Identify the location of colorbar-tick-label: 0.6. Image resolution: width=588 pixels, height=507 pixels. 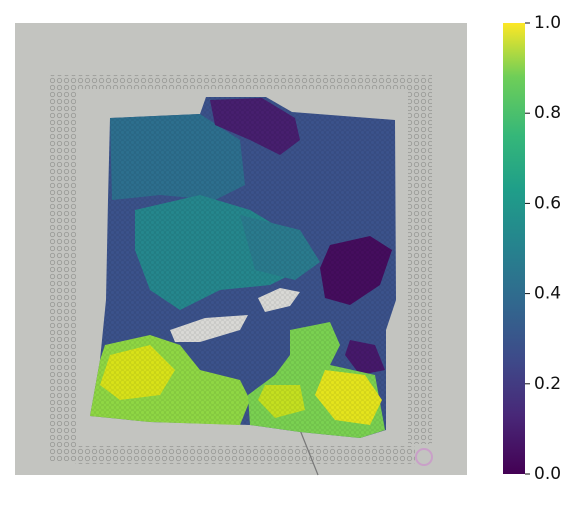
(547, 203).